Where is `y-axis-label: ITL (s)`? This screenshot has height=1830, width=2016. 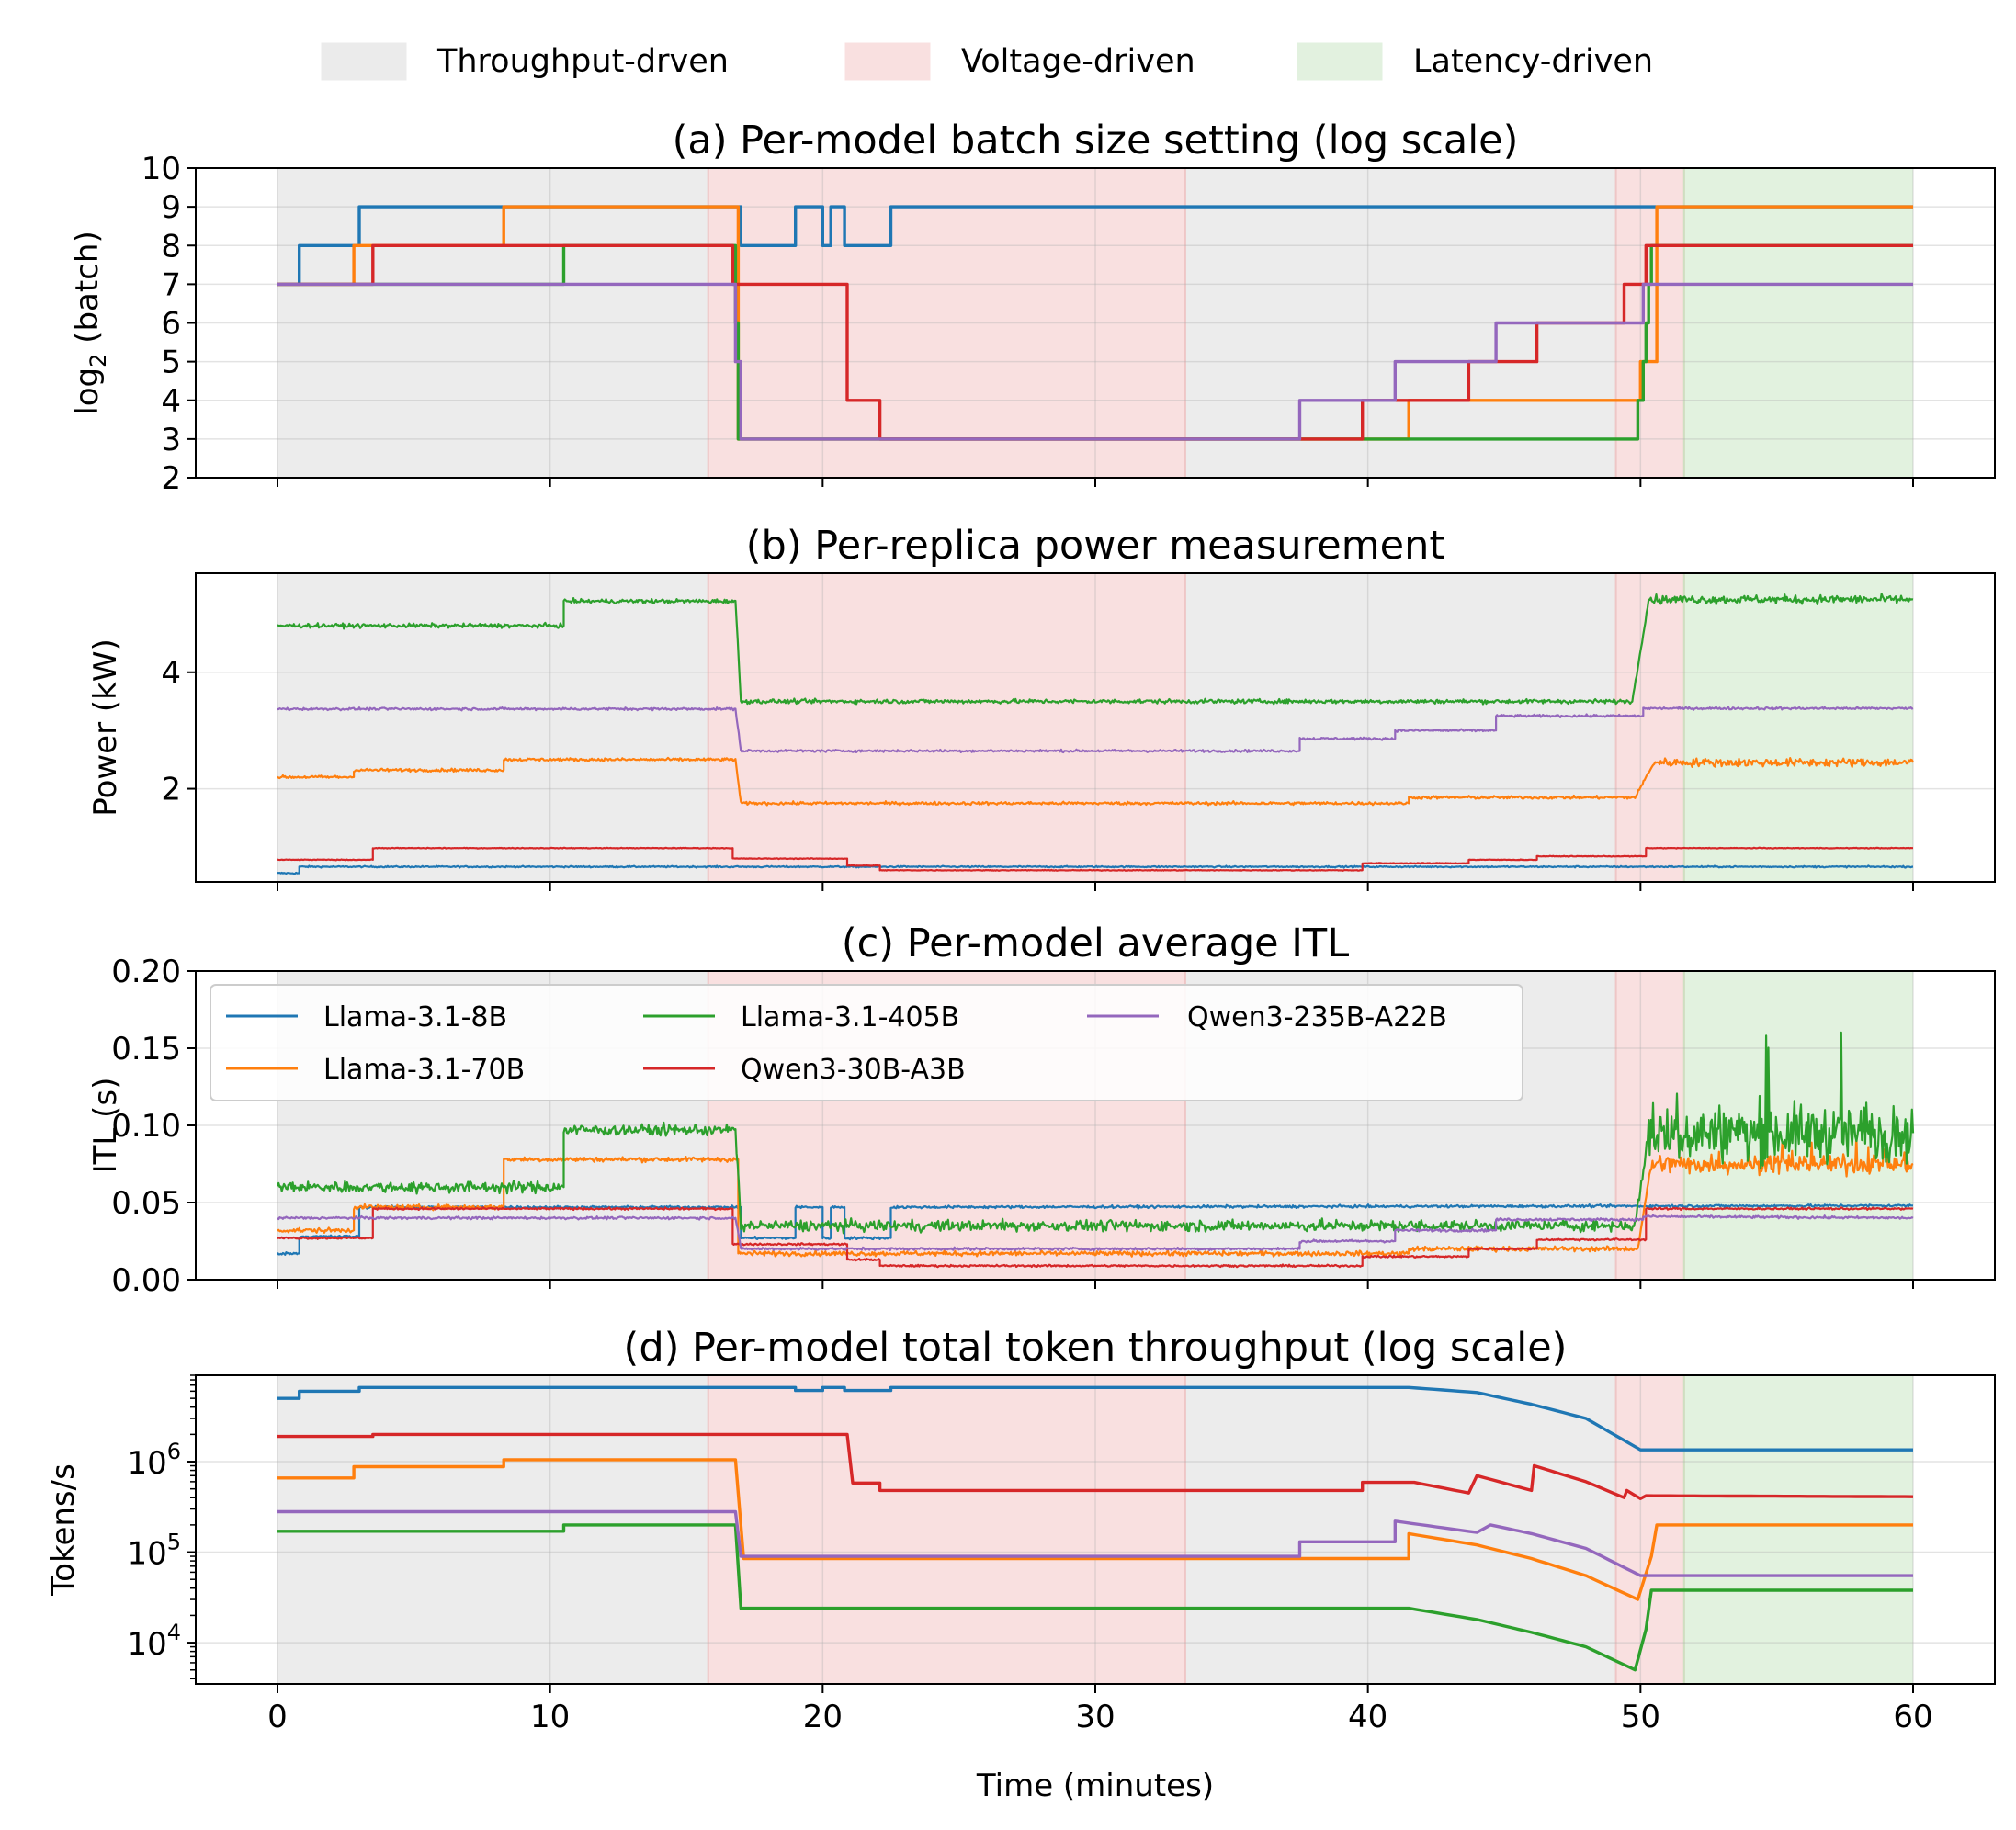 y-axis-label: ITL (s) is located at coordinates (105, 1126).